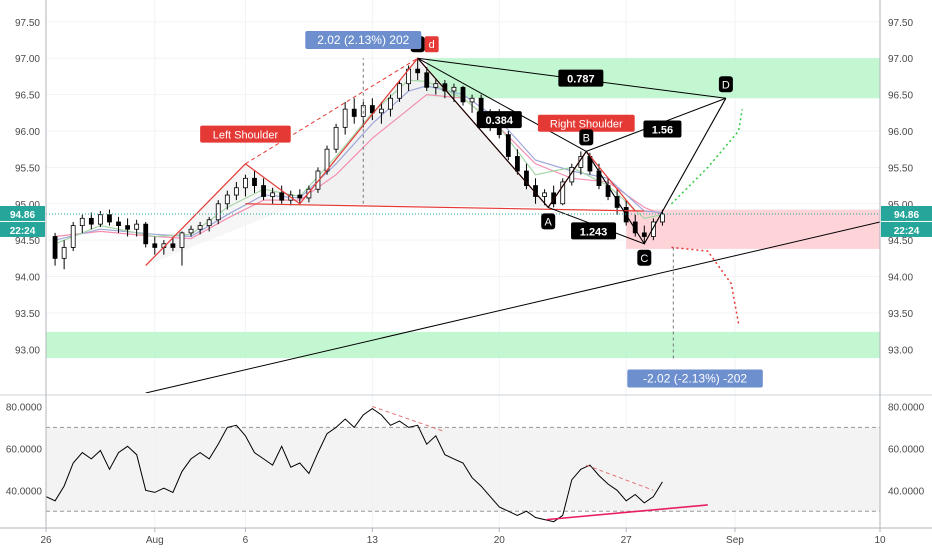 The width and height of the screenshot is (932, 555). I want to click on label-bg, so click(245, 134).